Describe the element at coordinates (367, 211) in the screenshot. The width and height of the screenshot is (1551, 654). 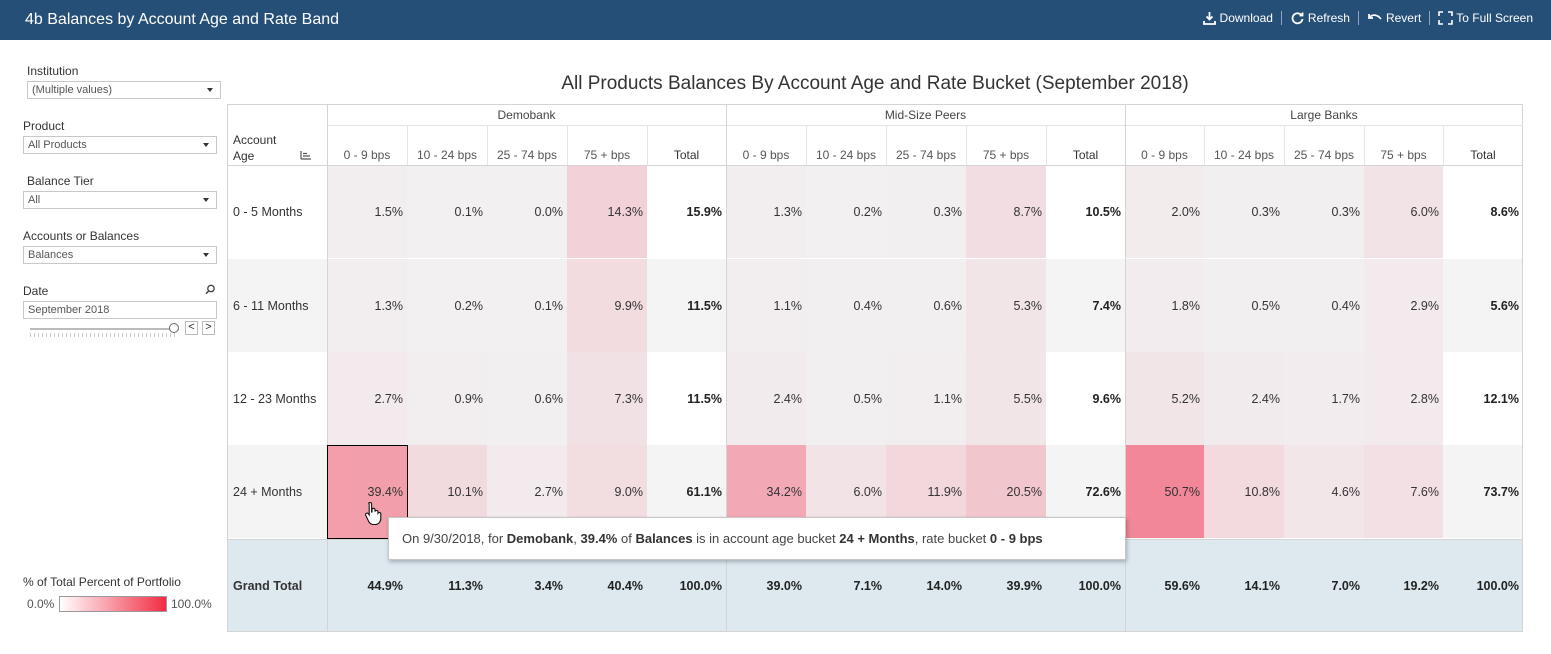
I see `heatmap-cell: 1.5%` at that location.